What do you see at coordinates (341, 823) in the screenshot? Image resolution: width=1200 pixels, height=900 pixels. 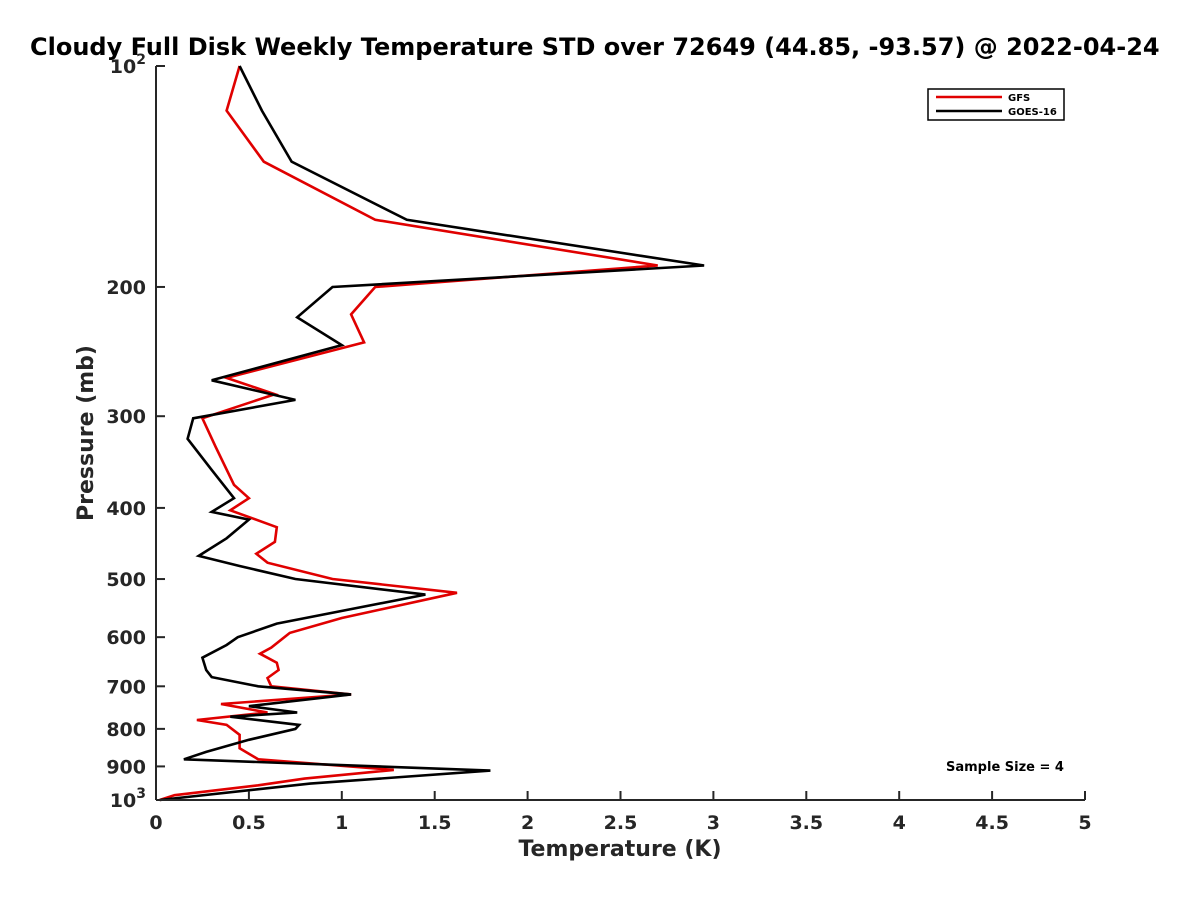 I see `x-tick-label: 1` at bounding box center [341, 823].